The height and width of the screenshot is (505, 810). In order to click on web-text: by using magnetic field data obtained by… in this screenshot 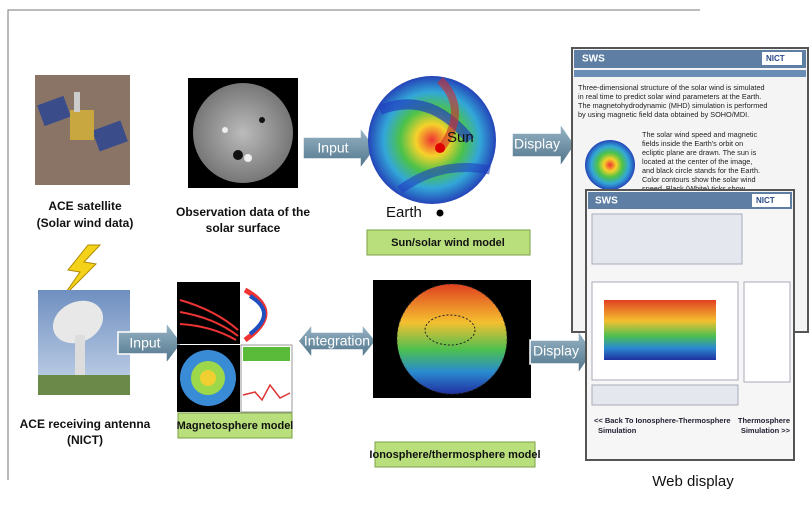, I will do `click(663, 114)`.